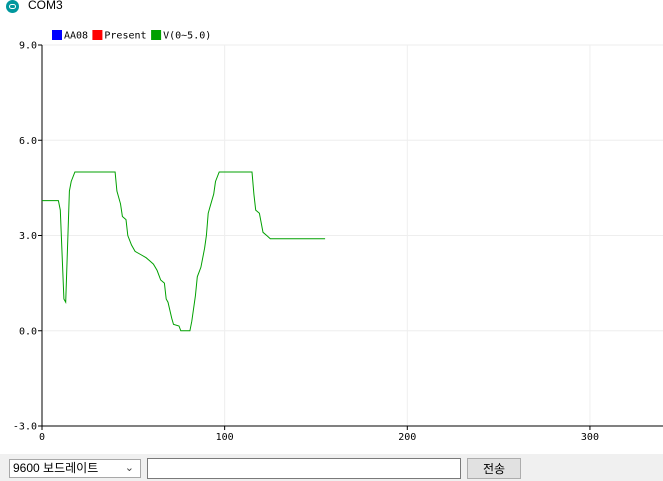  Describe the element at coordinates (225, 437) in the screenshot. I see `x-tick-label: 100` at that location.